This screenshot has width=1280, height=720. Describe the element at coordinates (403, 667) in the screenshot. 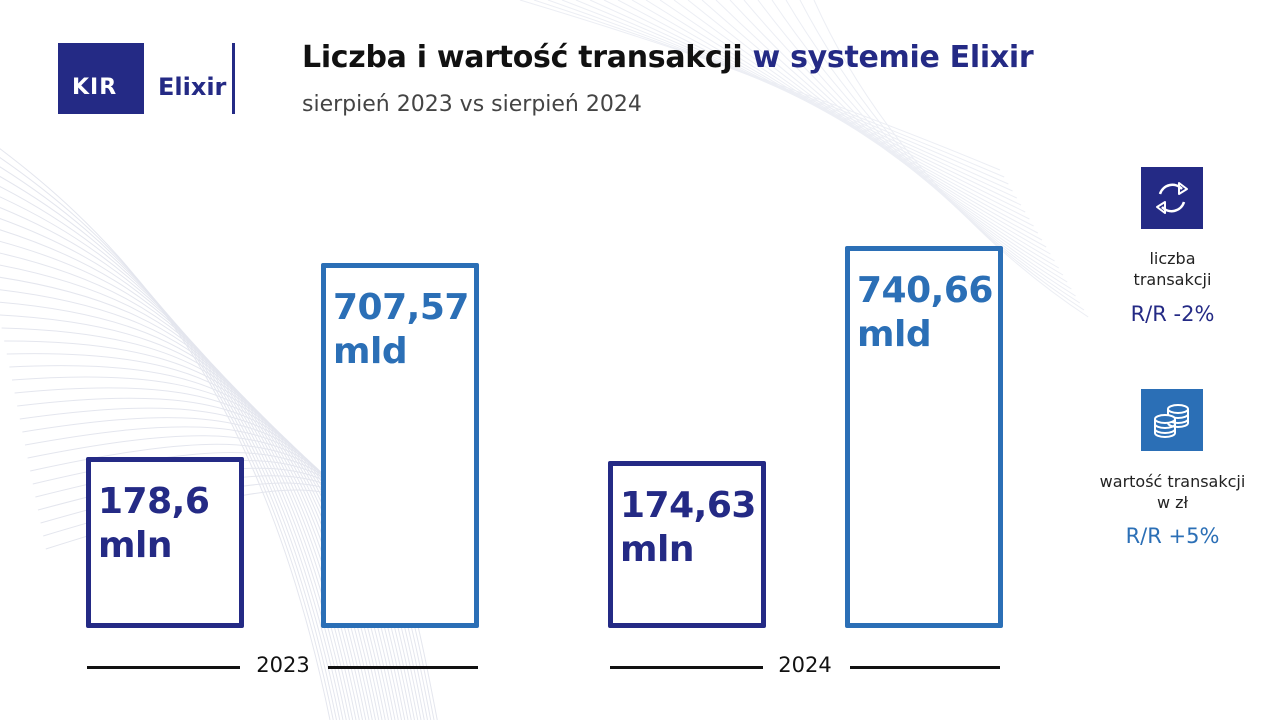

I see `axis-line-2023-right` at that location.